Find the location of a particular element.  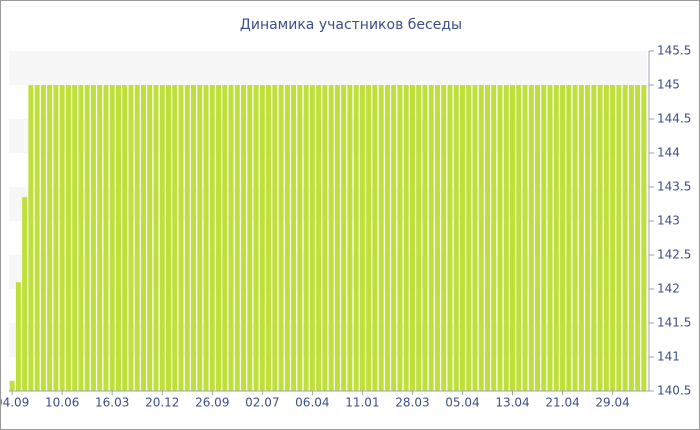

y-tick-label: 140.5 is located at coordinates (674, 391).